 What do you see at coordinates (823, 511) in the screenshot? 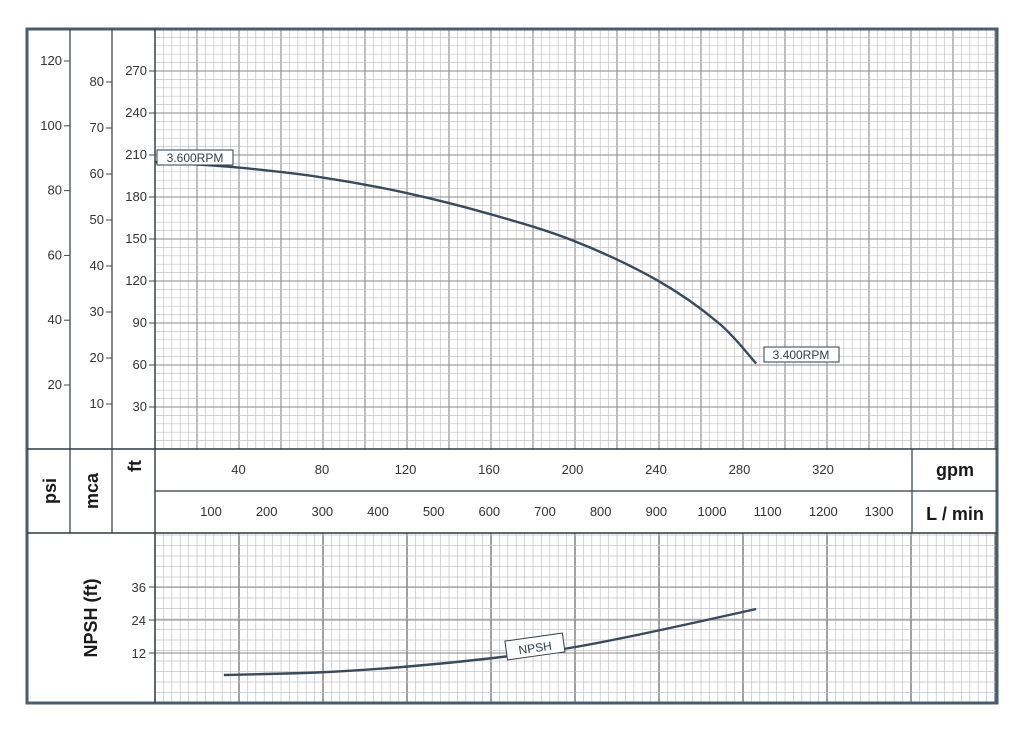
I see `lmin-tick-label: 1200` at bounding box center [823, 511].